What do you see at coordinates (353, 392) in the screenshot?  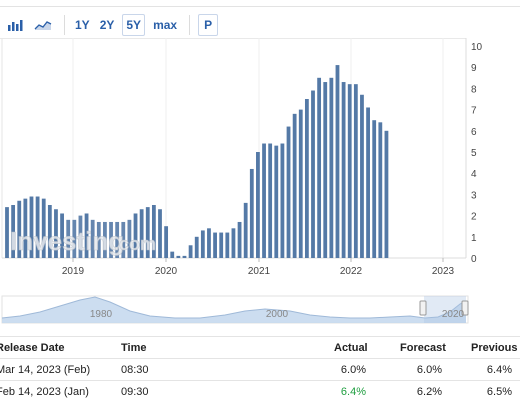 I see `cell-actual: 6.4%` at bounding box center [353, 392].